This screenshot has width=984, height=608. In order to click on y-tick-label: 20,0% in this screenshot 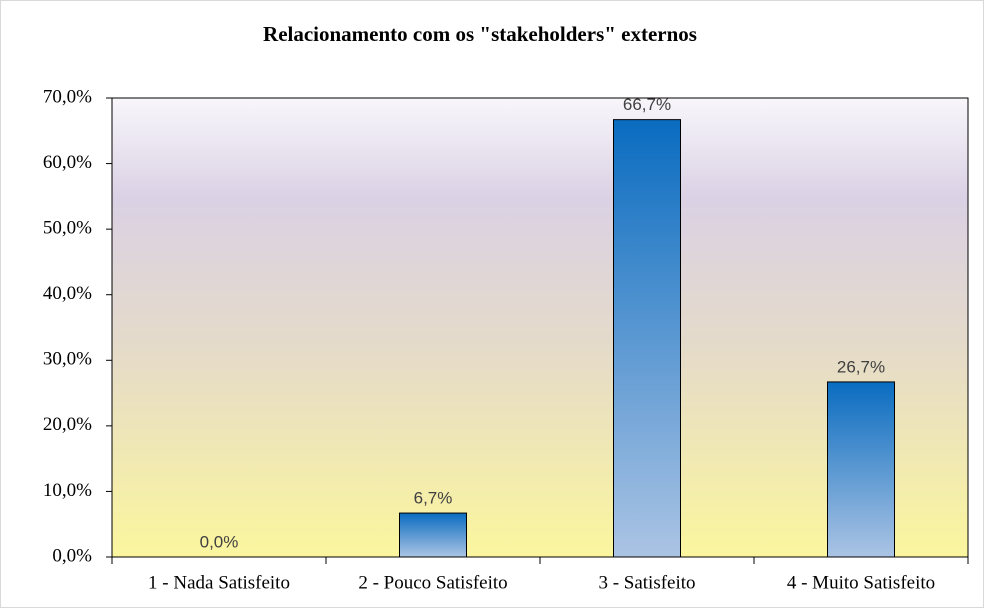, I will do `click(67, 424)`.